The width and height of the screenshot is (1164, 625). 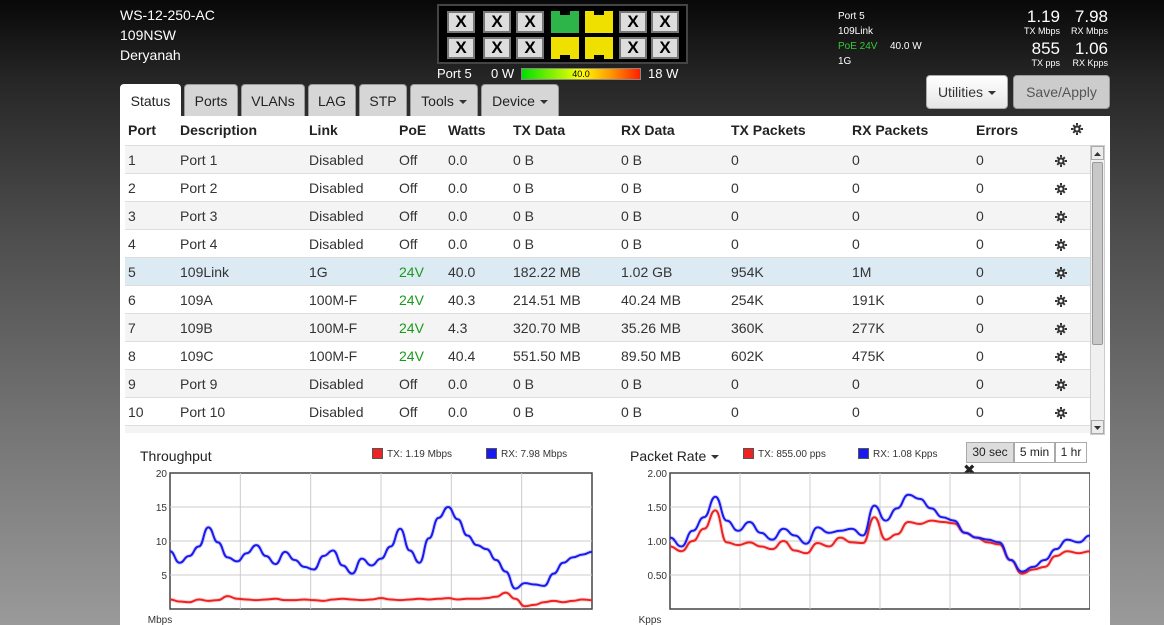 What do you see at coordinates (609, 383) in the screenshot?
I see `table-row: 9 Port 9 Disabled Off 0.0 0 B 0 B 0 0 0` at bounding box center [609, 383].